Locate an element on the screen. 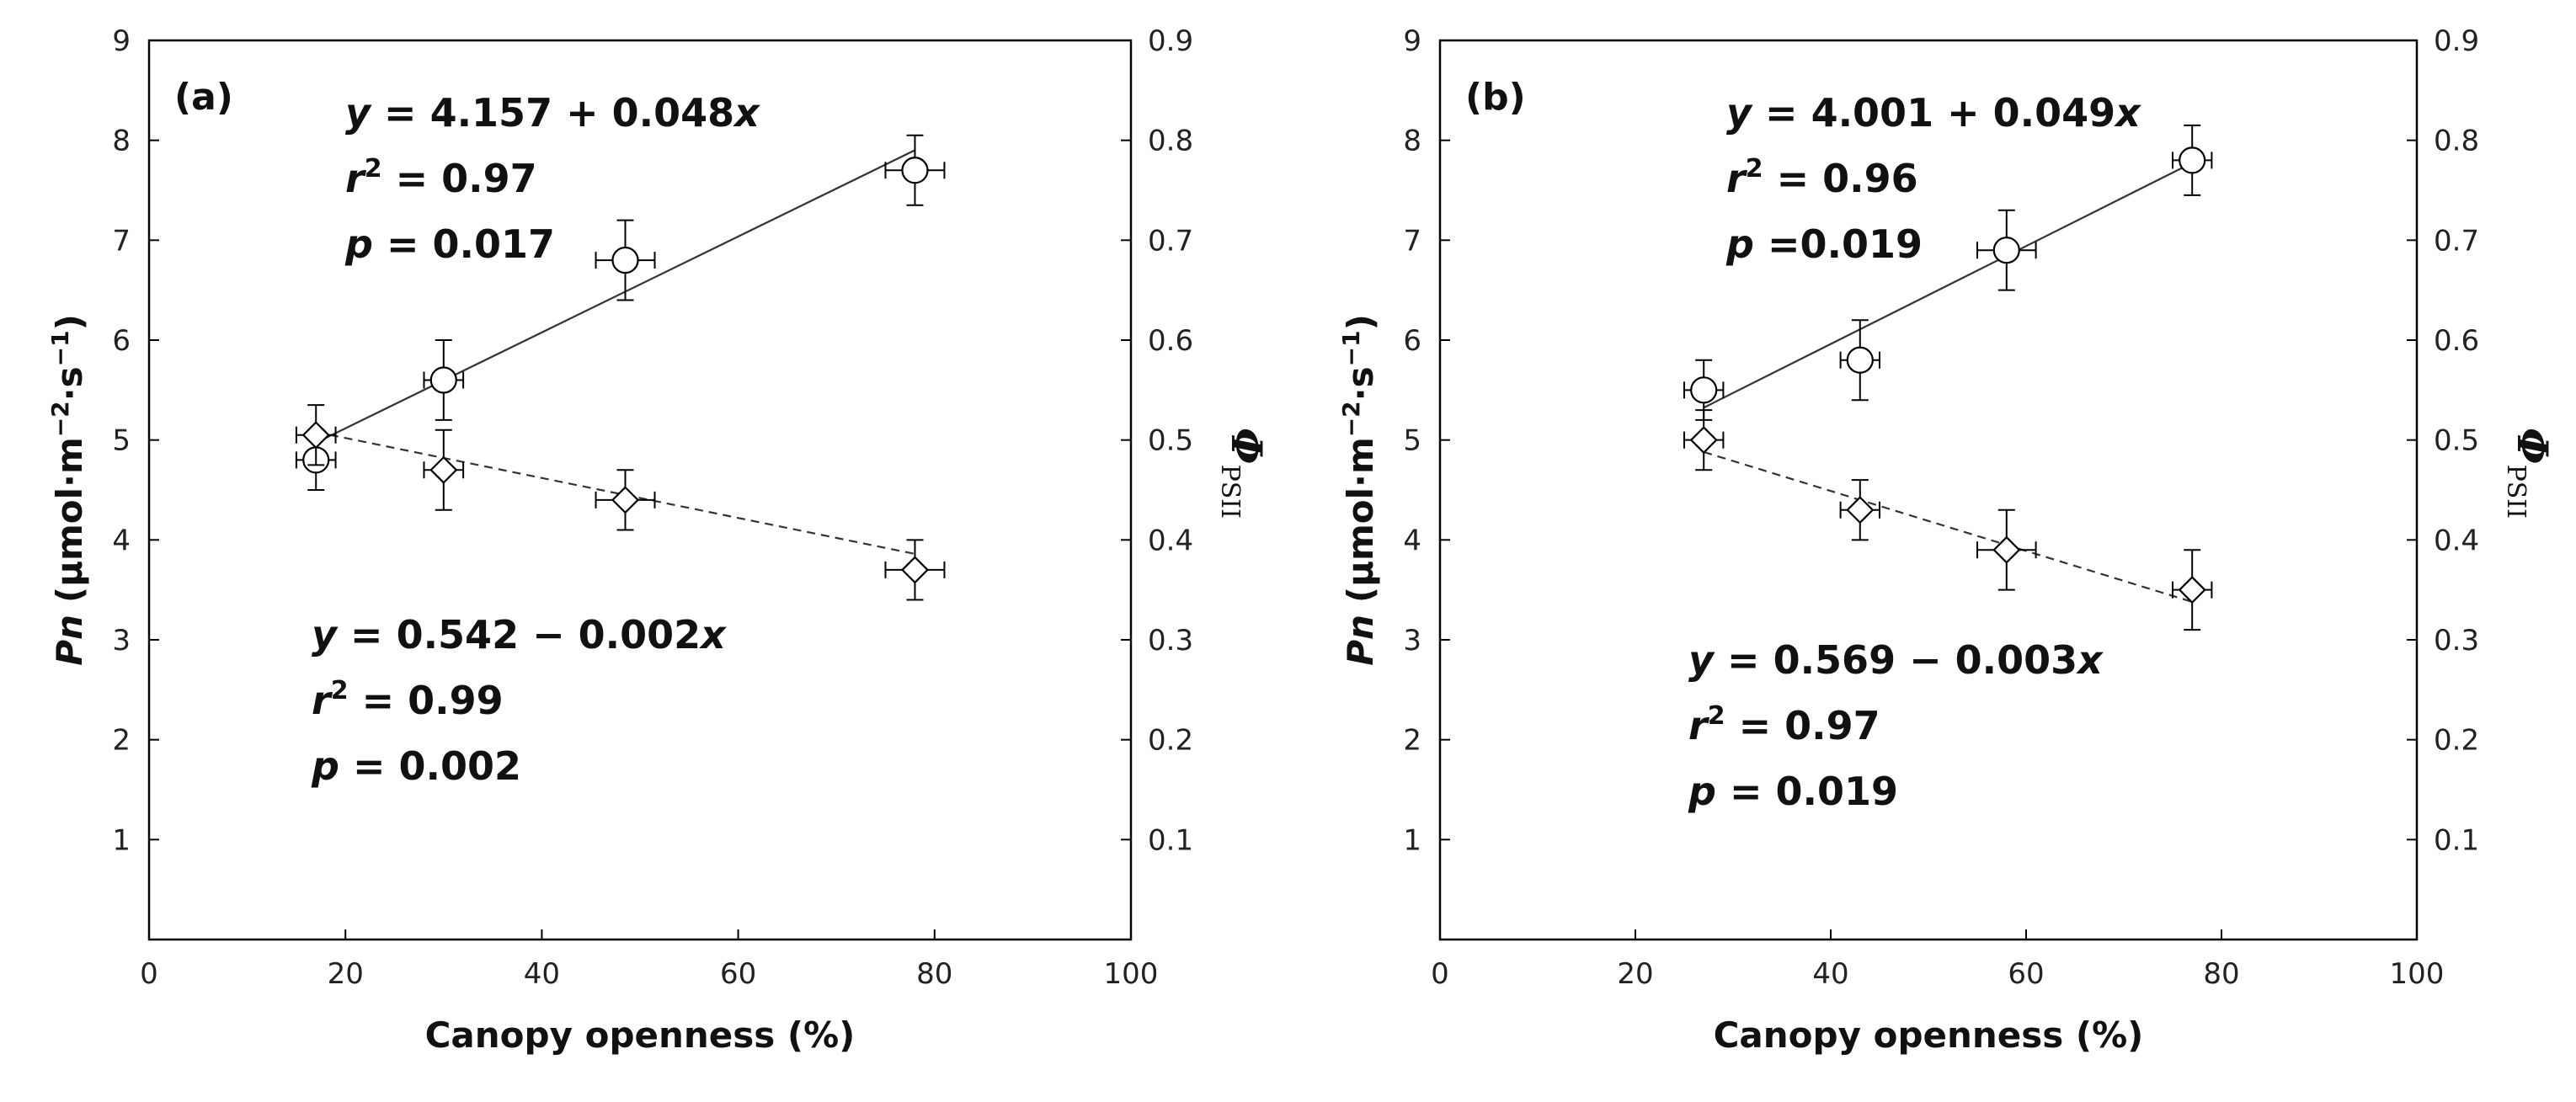  fit-equation: y = 0.542 − 0.002x is located at coordinates (519, 634).